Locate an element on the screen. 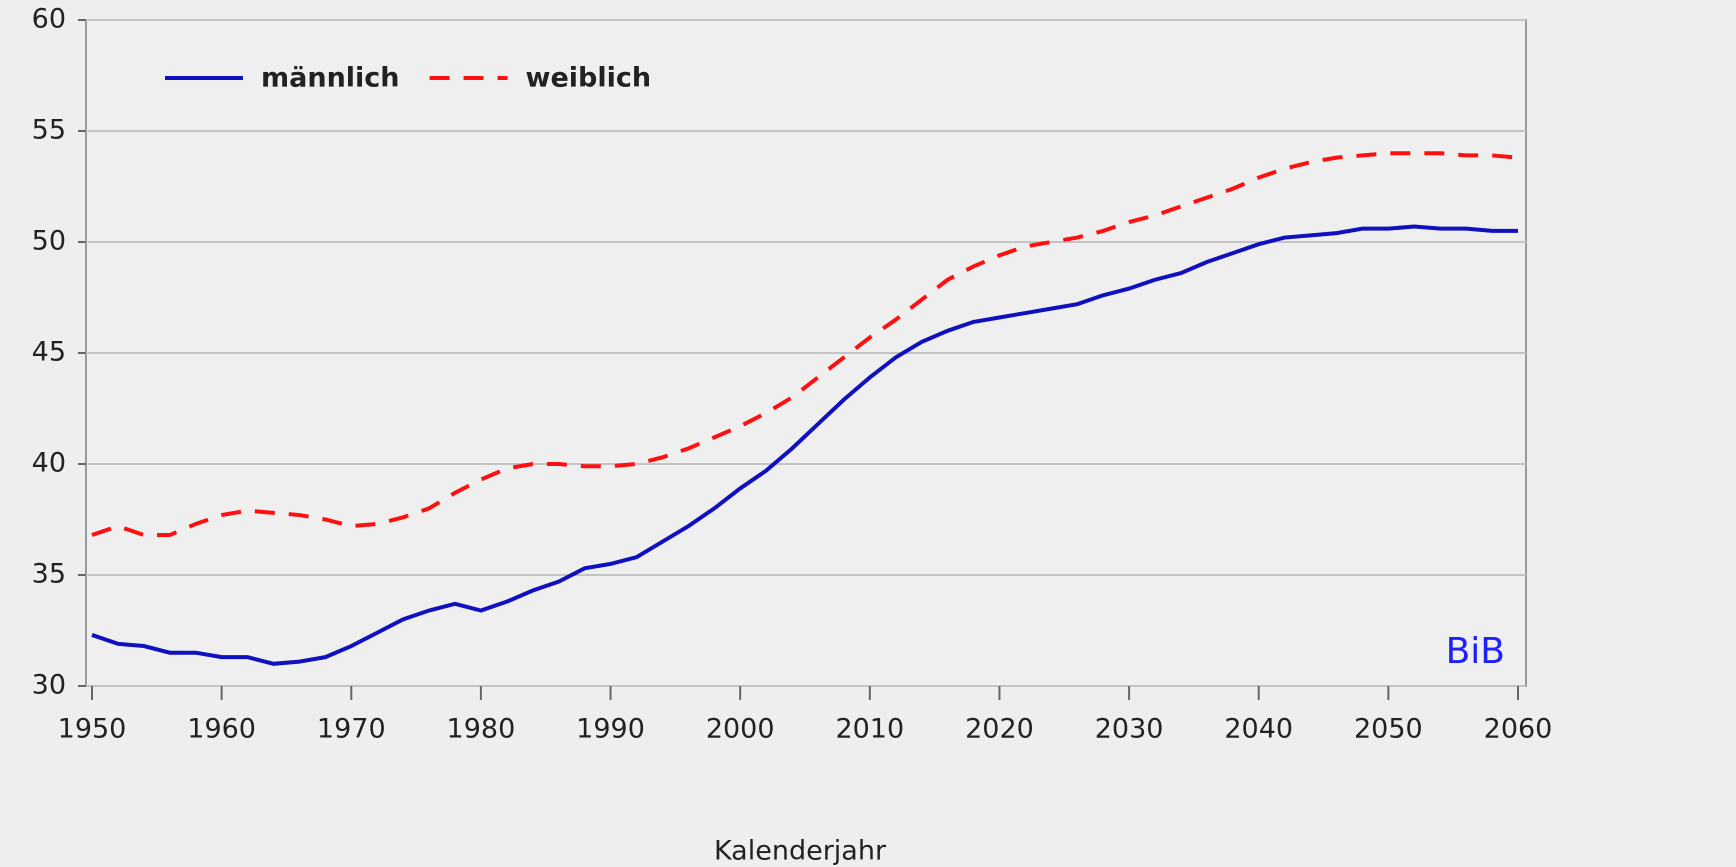 The image size is (1736, 867). y-tick-label: 45 is located at coordinates (49, 352).